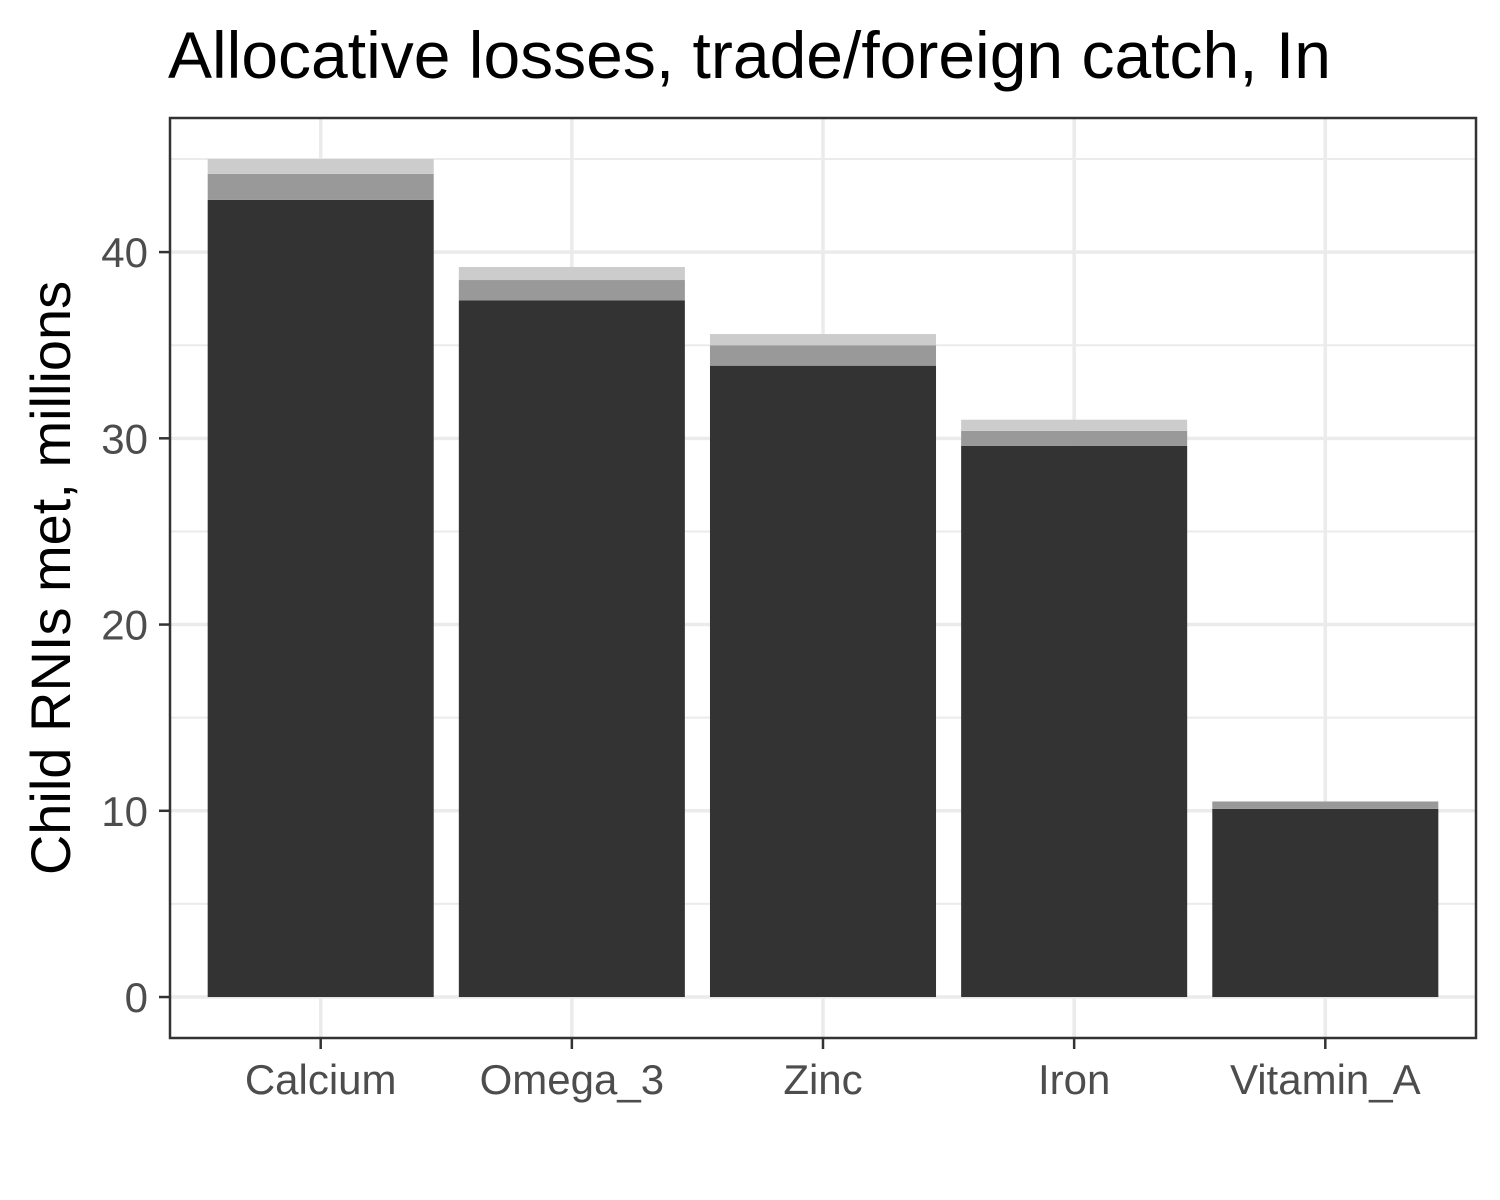 The width and height of the screenshot is (1500, 1200). What do you see at coordinates (124, 625) in the screenshot?
I see `y-tick-label: 20` at bounding box center [124, 625].